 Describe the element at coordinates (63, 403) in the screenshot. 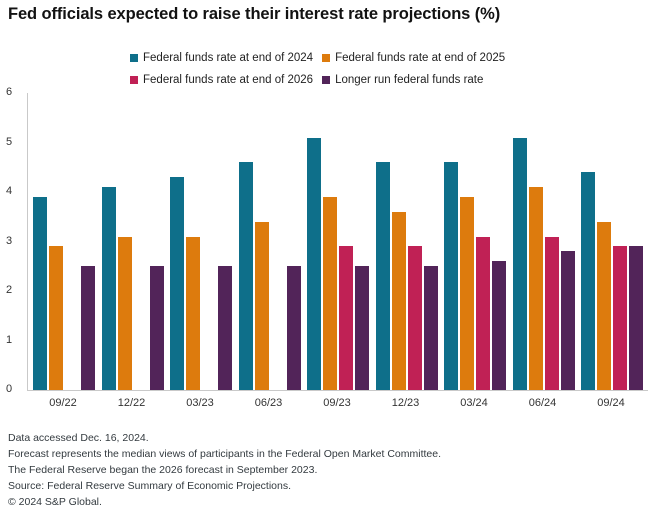

I see `x-axis-tick-label: 09/22` at that location.